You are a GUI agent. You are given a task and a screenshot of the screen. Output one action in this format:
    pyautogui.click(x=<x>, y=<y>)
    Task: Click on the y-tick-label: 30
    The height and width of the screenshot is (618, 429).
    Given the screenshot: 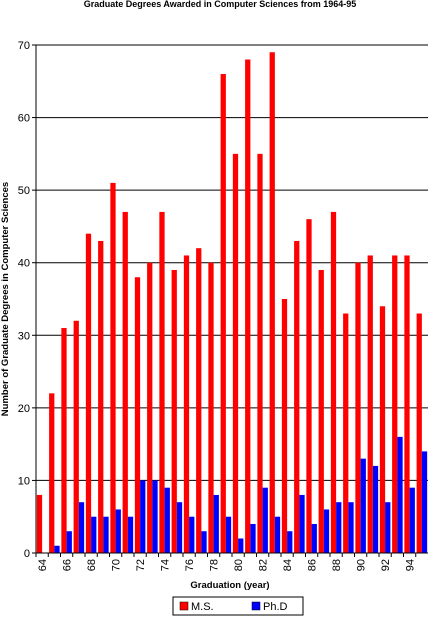 What is the action you would take?
    pyautogui.click(x=24, y=336)
    